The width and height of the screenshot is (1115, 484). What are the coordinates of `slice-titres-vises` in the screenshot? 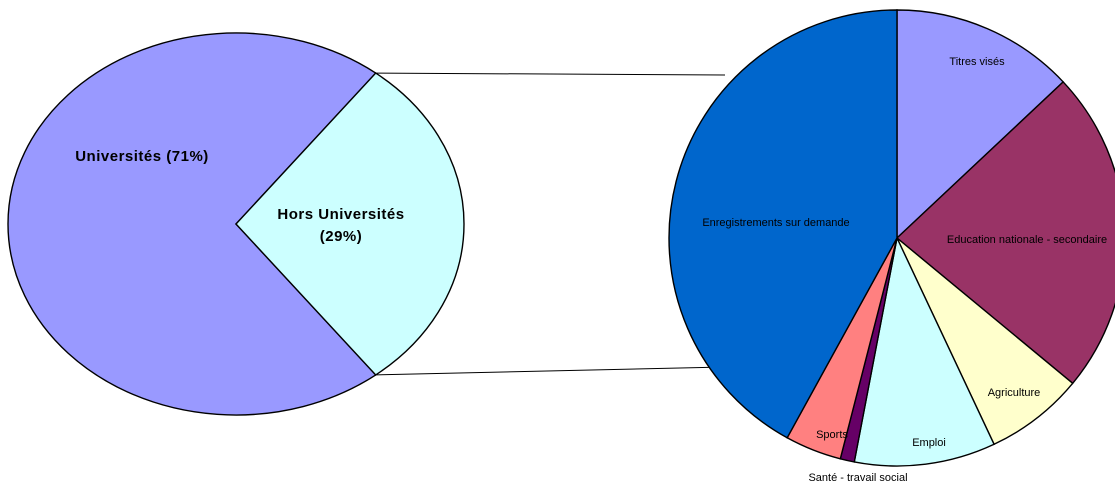 It's located at (980, 124).